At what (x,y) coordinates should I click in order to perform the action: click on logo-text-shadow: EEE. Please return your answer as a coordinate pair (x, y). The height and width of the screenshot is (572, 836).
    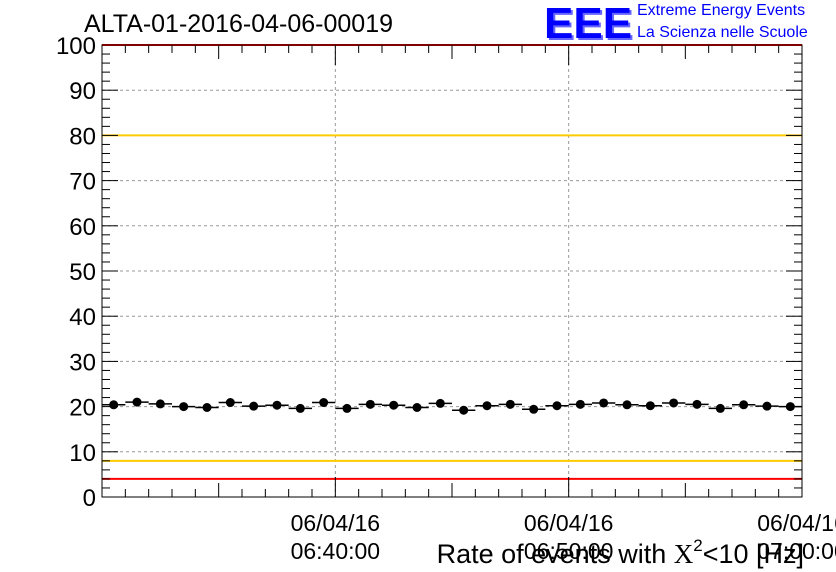
    Looking at the image, I should click on (590, 24).